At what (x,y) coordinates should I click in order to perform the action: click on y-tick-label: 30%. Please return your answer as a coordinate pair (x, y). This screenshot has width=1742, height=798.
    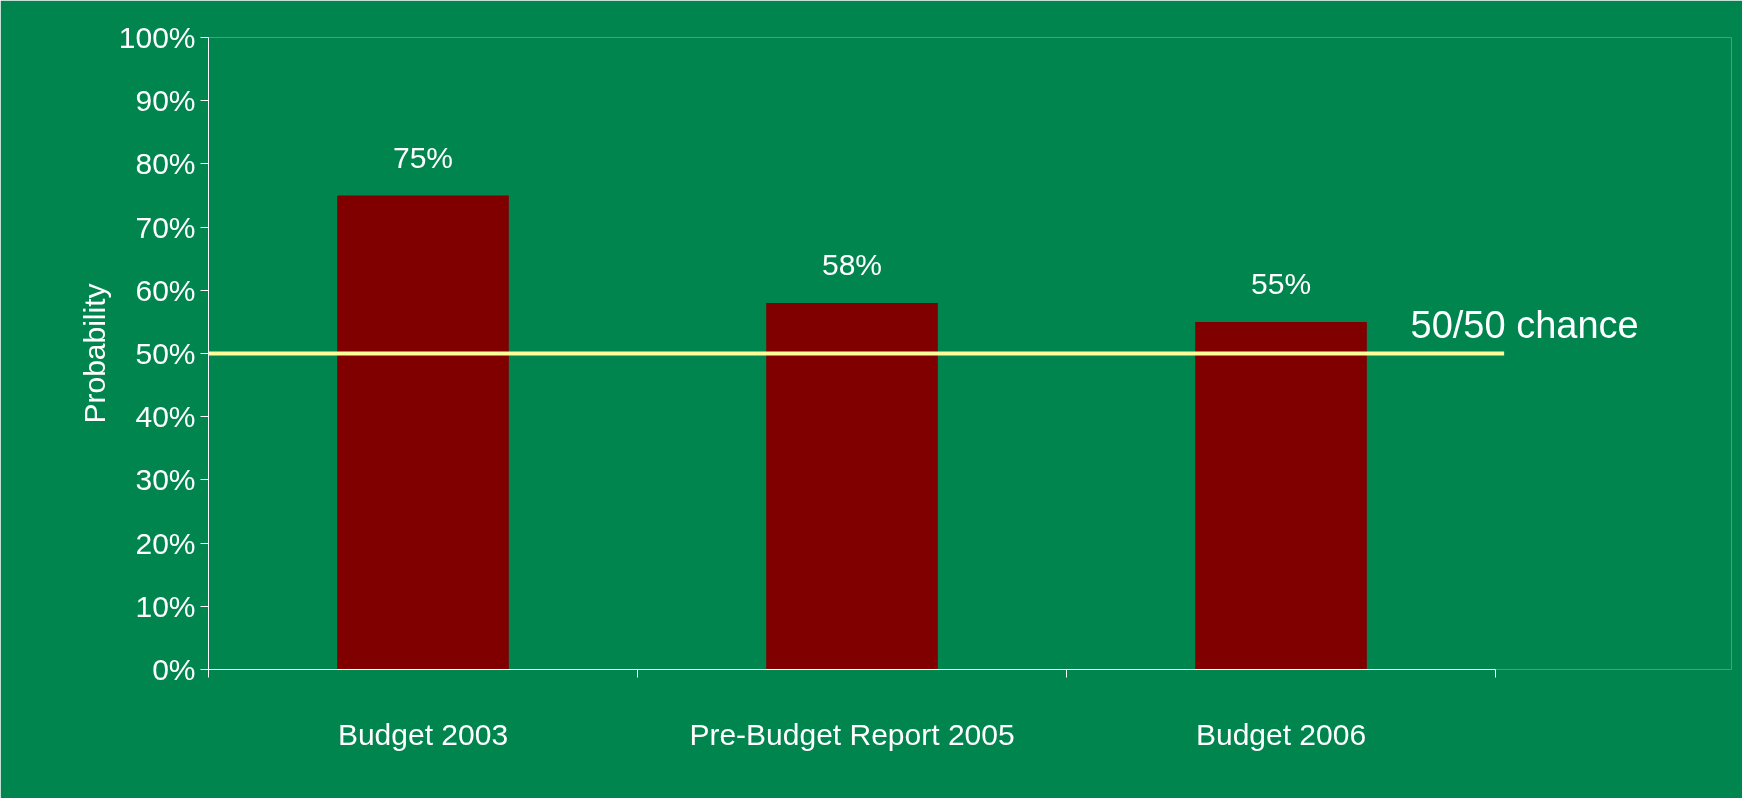
    Looking at the image, I should click on (165, 480).